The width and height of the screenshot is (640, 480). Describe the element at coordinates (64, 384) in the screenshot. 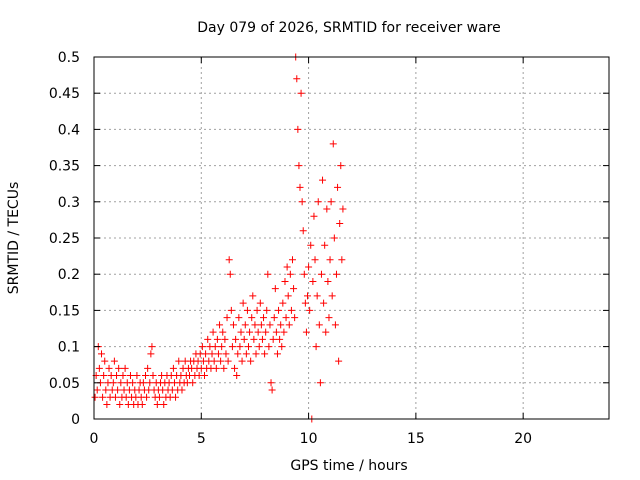

I see `y-tick-label: 0.05` at that location.